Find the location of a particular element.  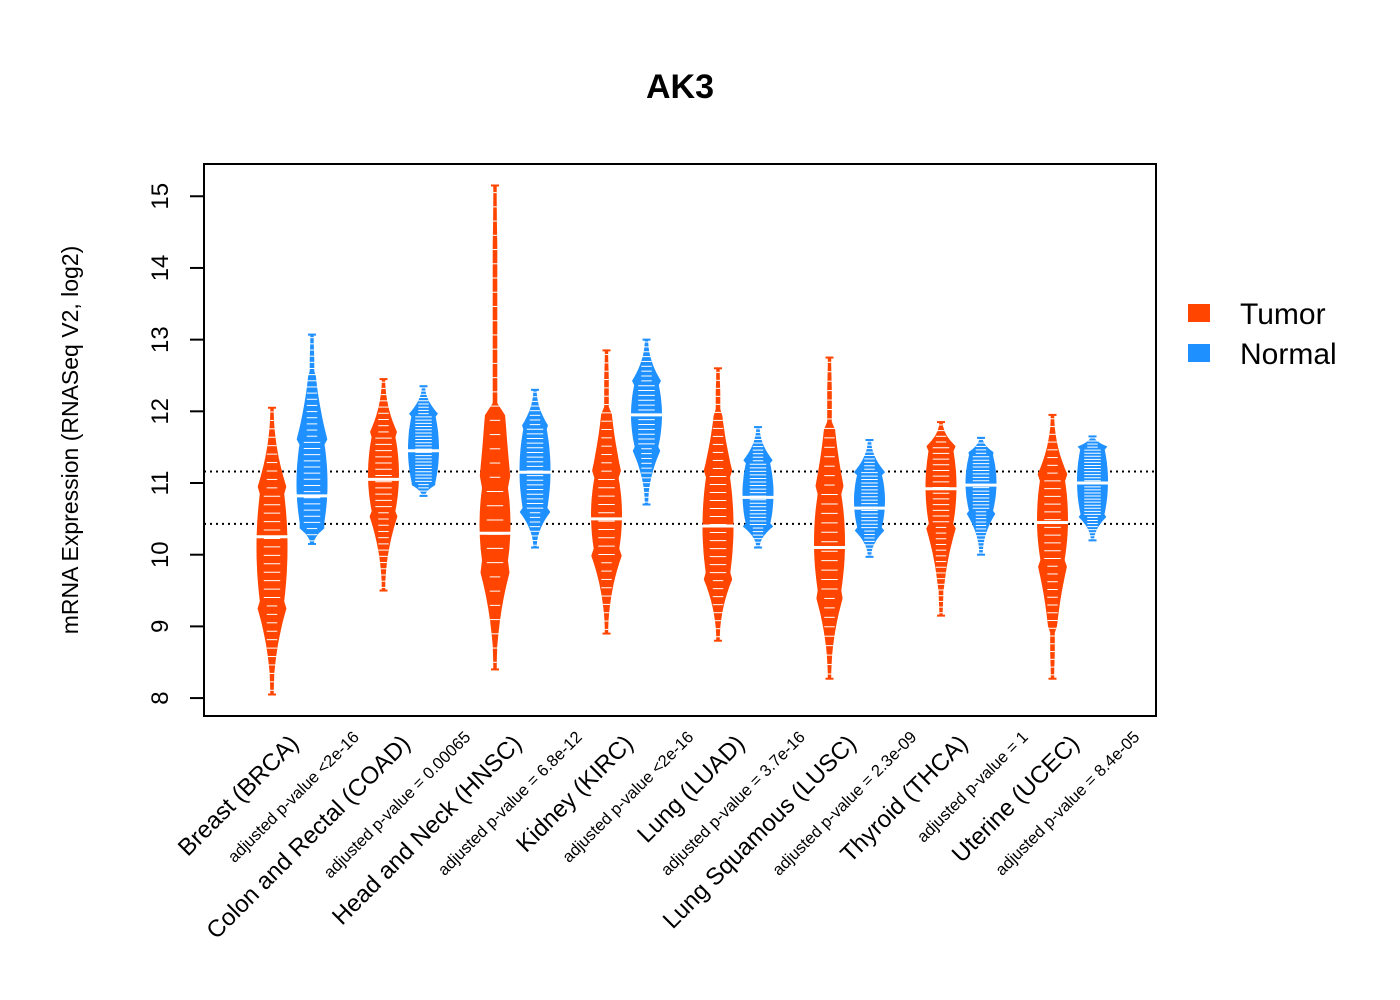

y-axis: 8 9 10 11 12 13 14 15 is located at coordinates (175, 444).